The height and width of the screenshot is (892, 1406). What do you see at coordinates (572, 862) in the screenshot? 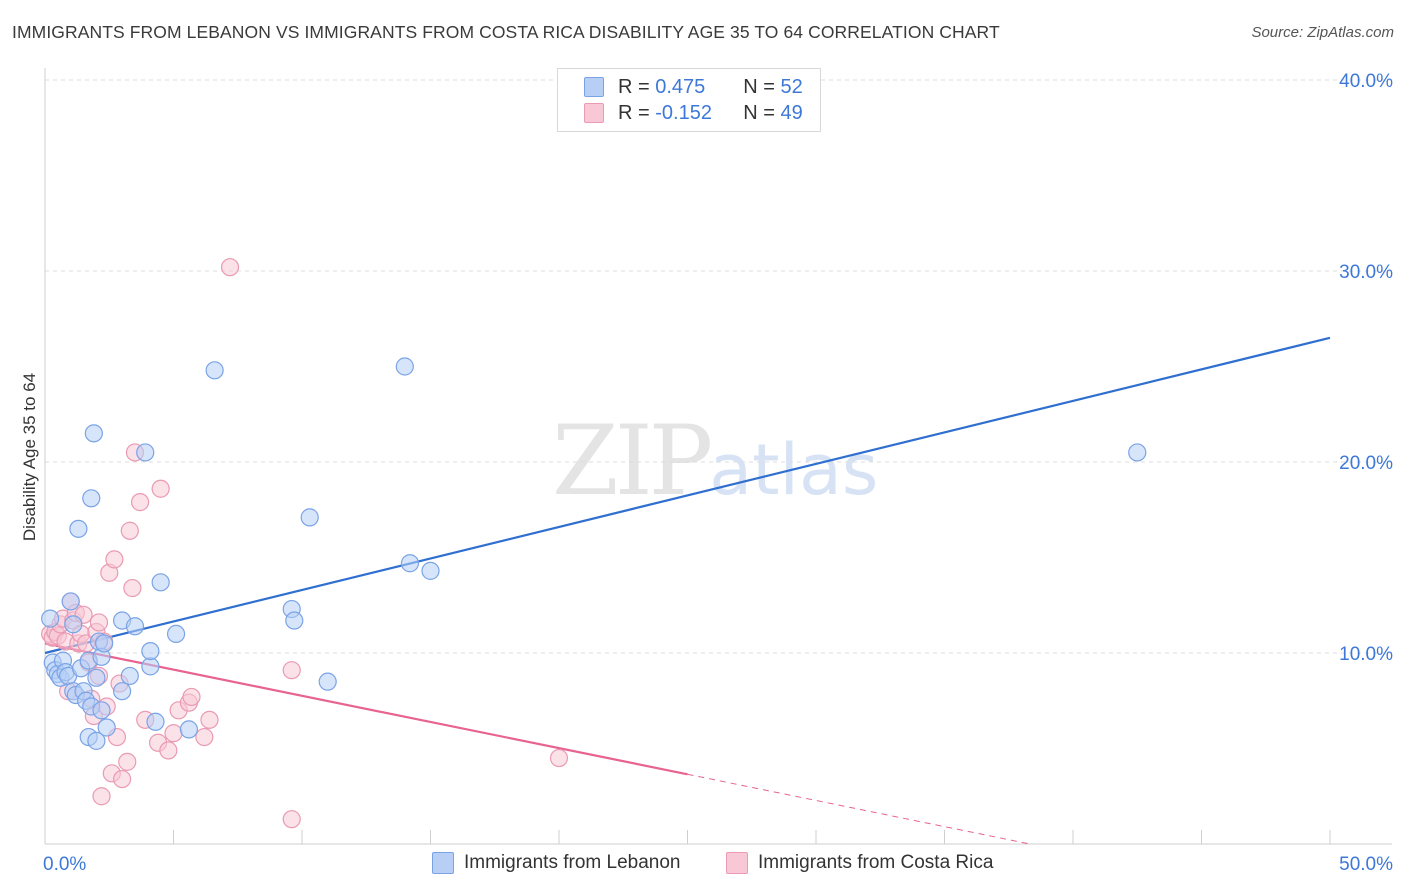
I see `bottom-legend-label: Immigrants from Lebanon` at bounding box center [572, 862].